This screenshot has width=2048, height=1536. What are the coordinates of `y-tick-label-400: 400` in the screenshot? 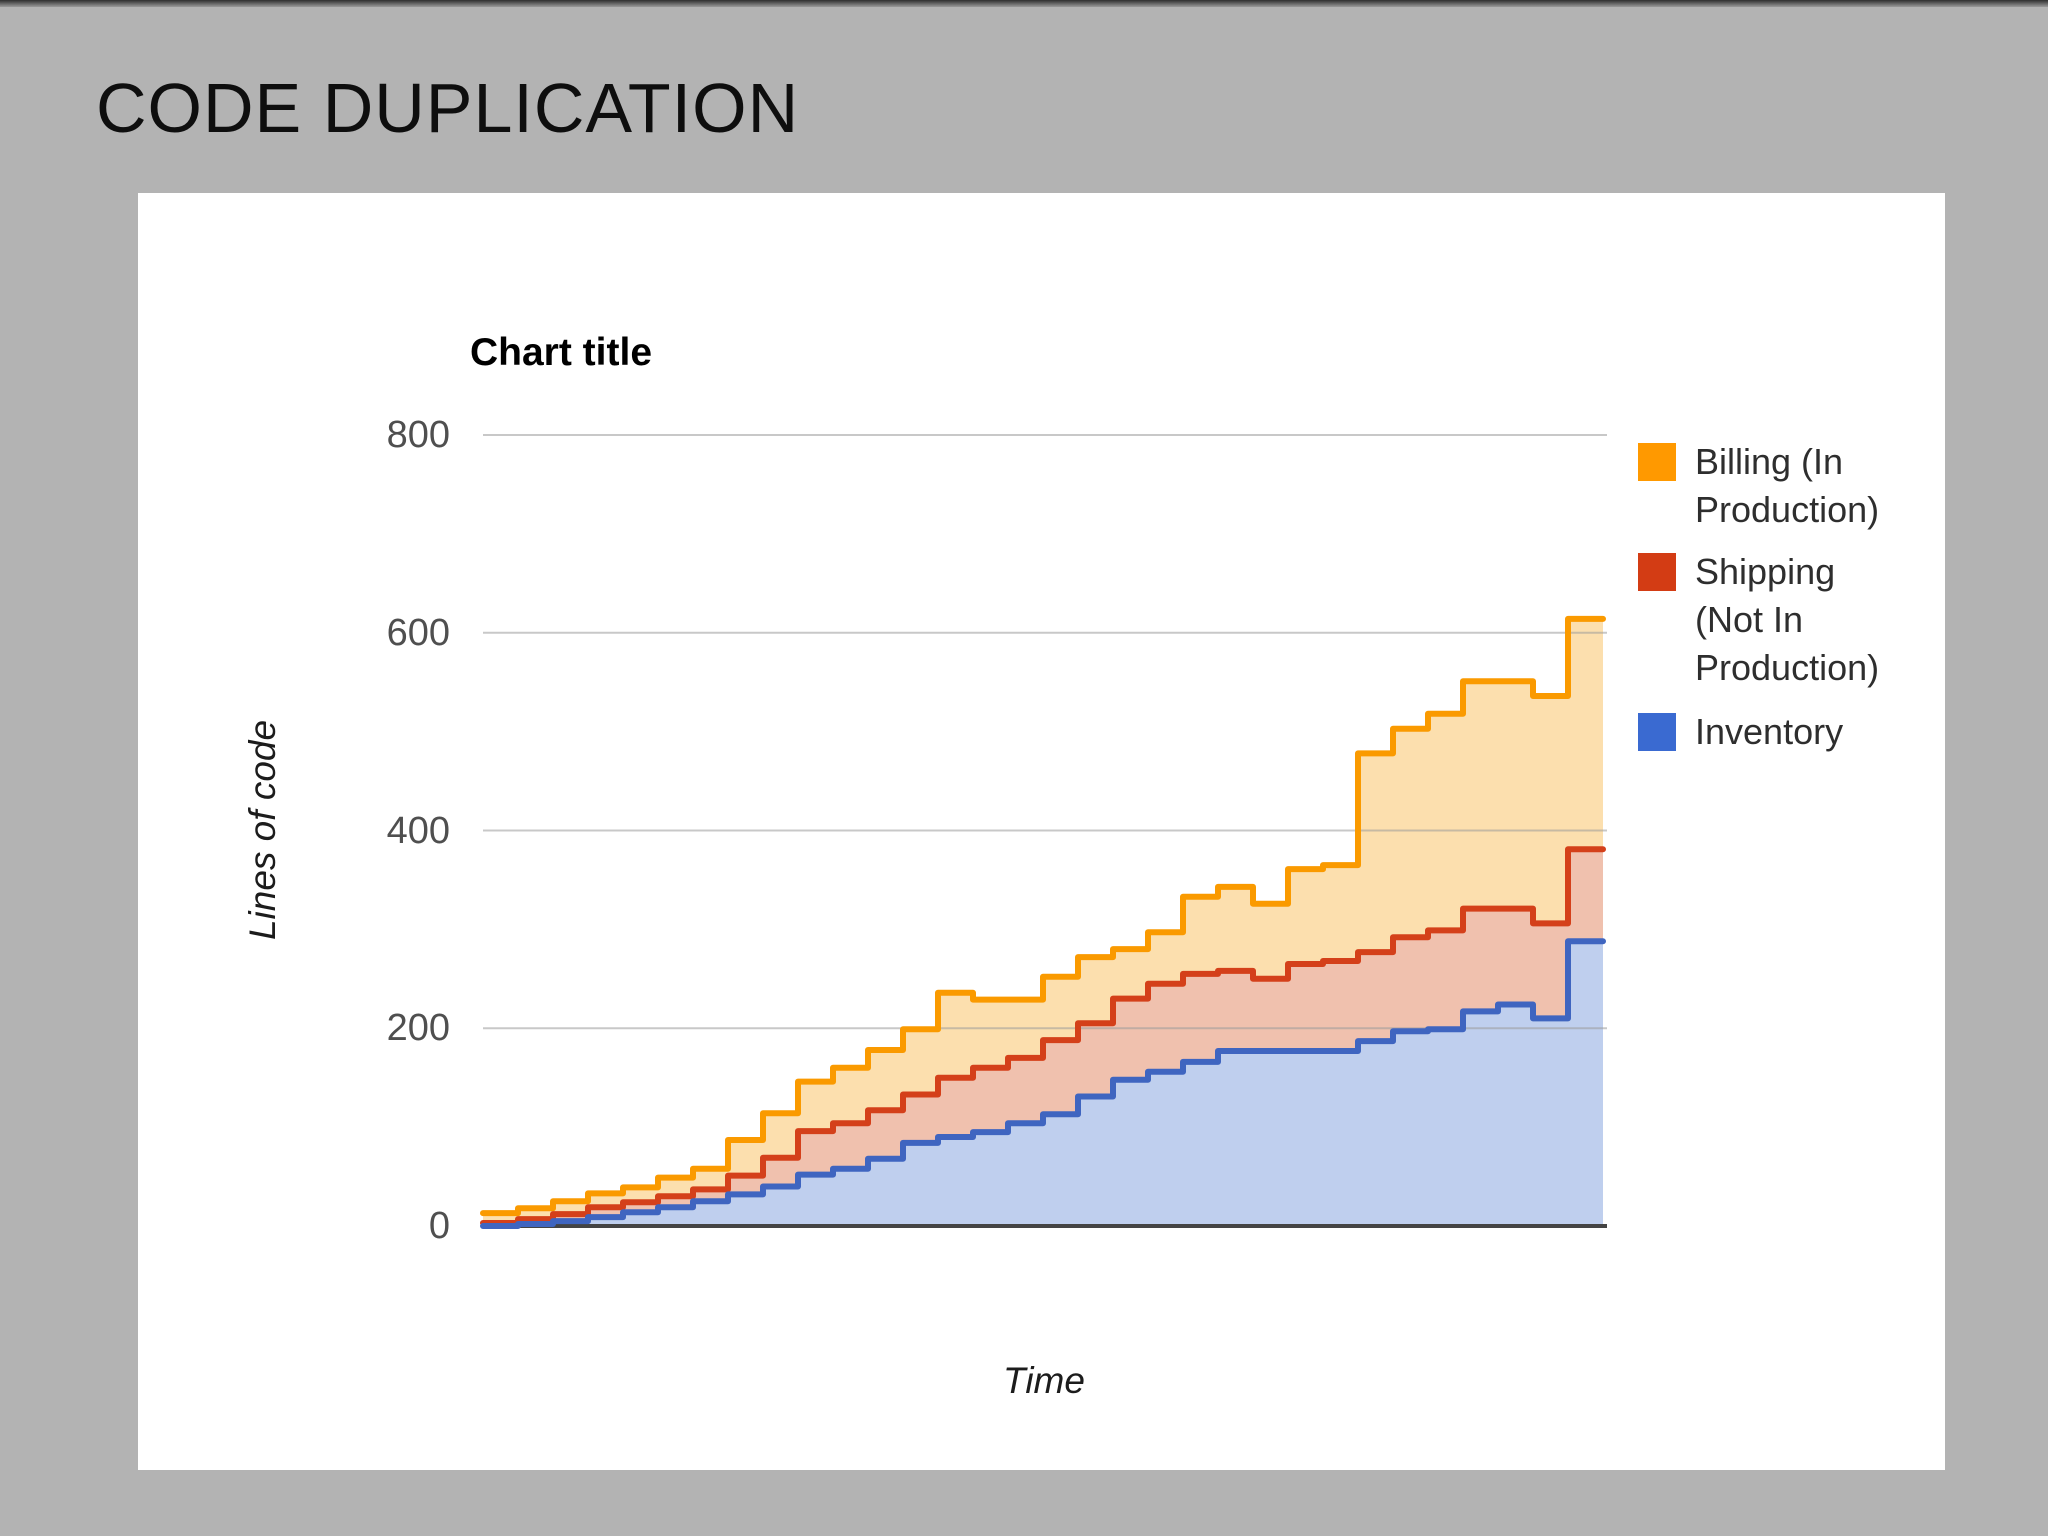 It's located at (418, 831).